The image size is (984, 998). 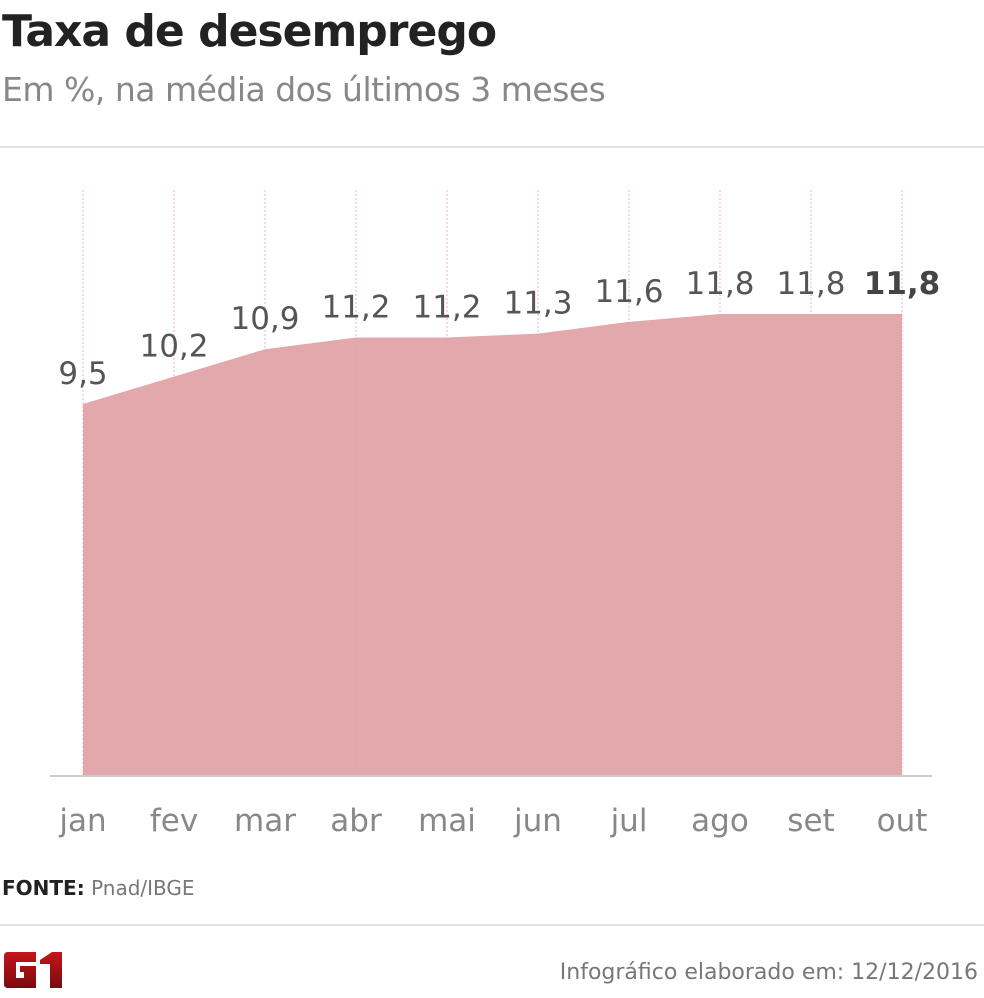 I want to click on x-tick-label: mar, so click(x=265, y=821).